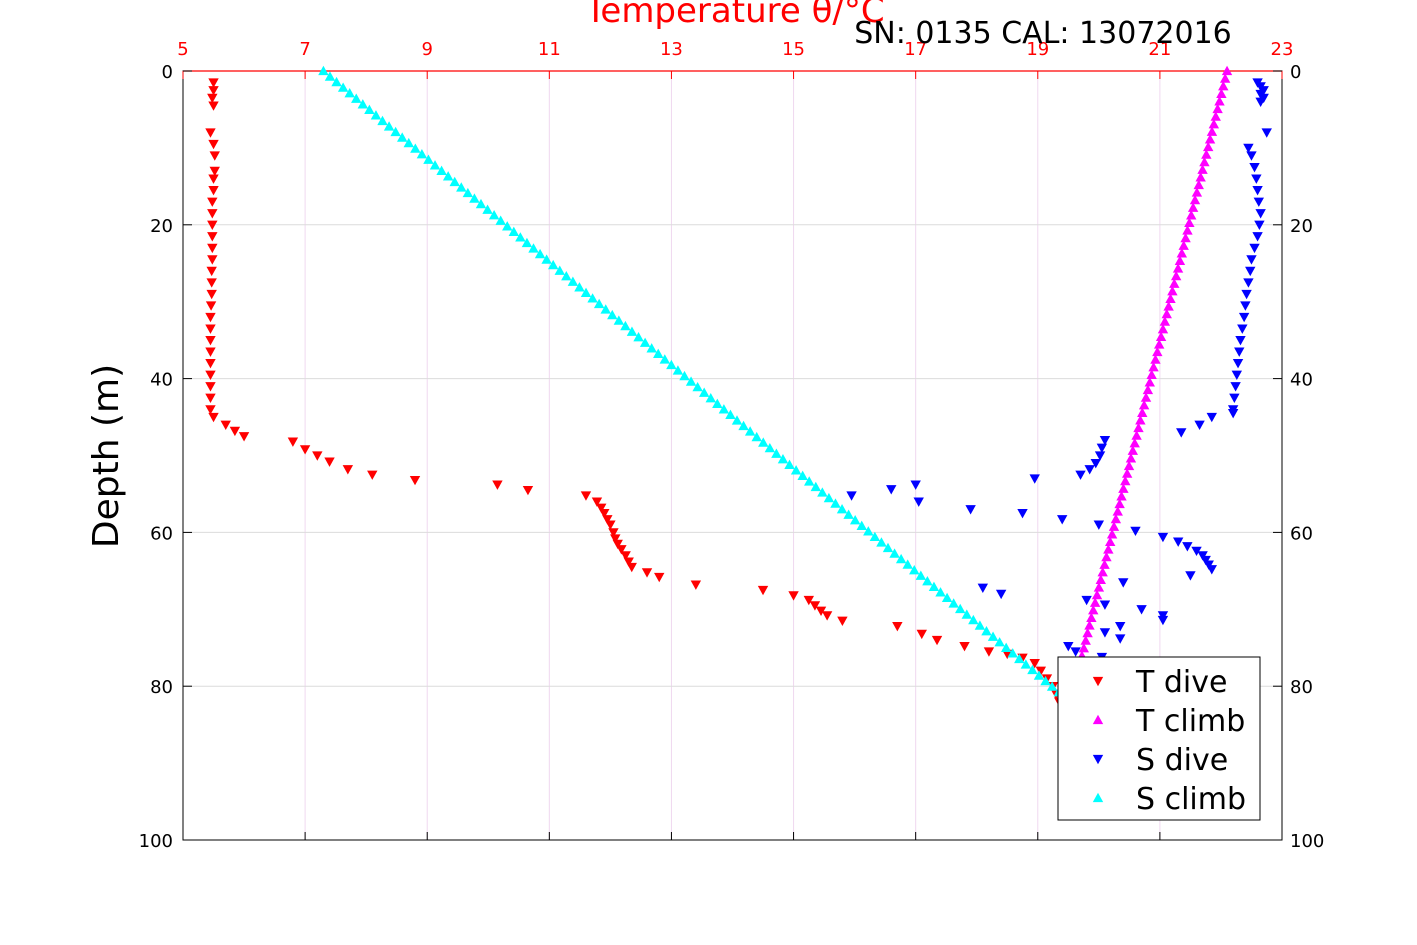 This screenshot has width=1417, height=945. I want to click on x-tick-label: 17, so click(915, 49).